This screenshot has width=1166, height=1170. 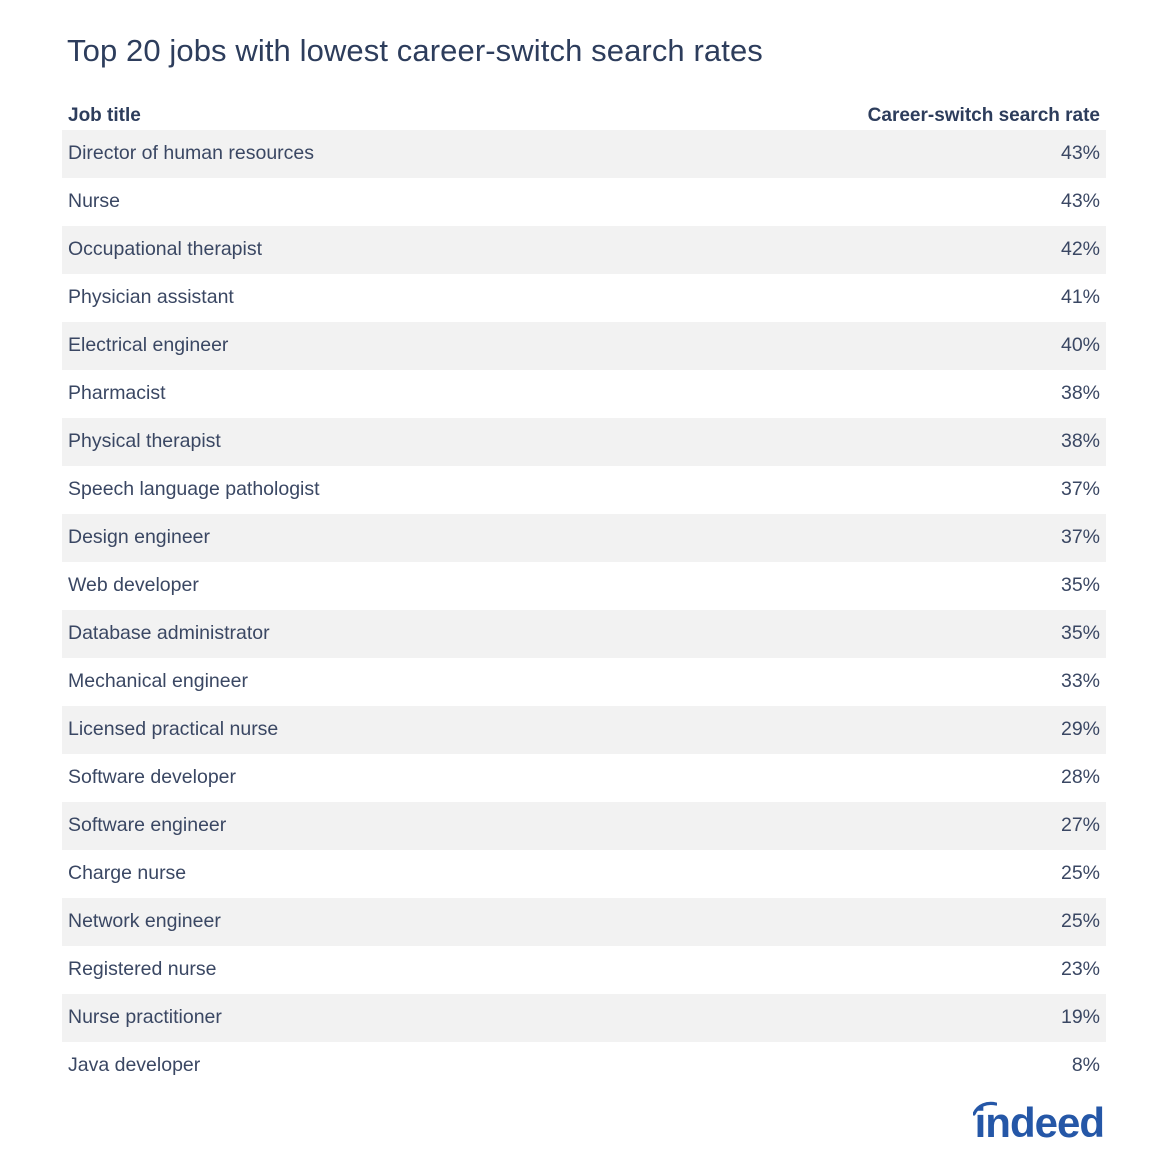 What do you see at coordinates (584, 922) in the screenshot?
I see `table-row: Network engineer 25%` at bounding box center [584, 922].